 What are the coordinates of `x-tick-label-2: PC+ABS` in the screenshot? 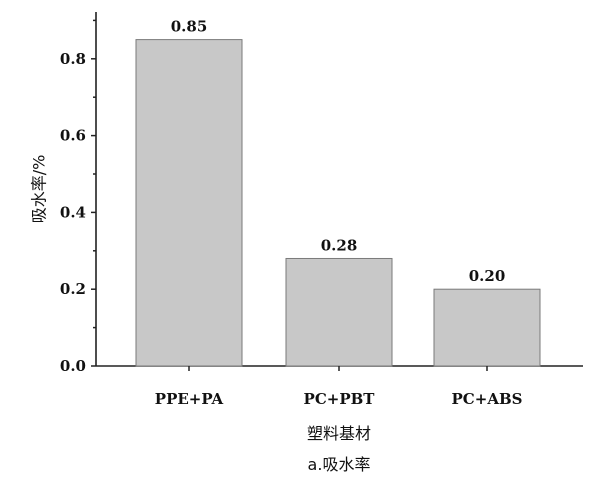 It's located at (487, 399).